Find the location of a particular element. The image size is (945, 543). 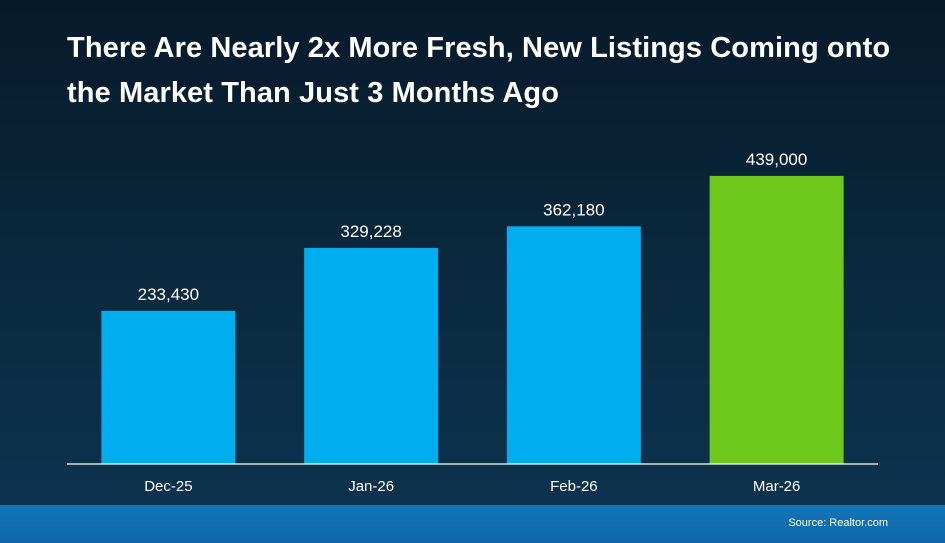

tick-label-jan-26: Jan-26 is located at coordinates (371, 486).